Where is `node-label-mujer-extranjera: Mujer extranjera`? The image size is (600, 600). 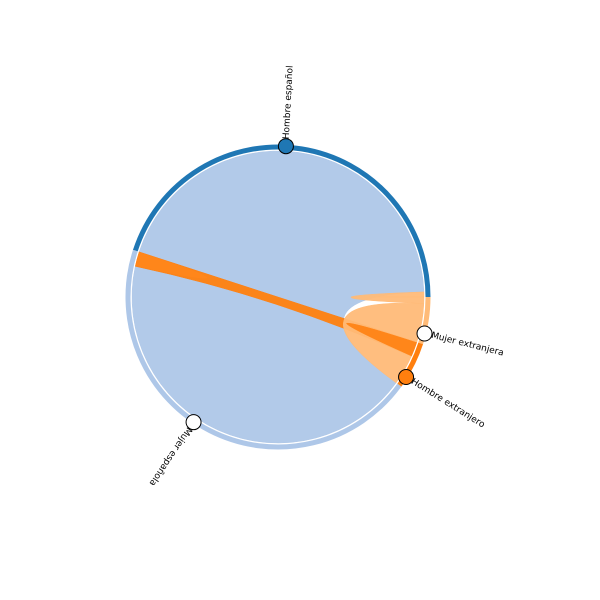
node-label-mujer-extranjera: Mujer extranjera is located at coordinates (467, 345).